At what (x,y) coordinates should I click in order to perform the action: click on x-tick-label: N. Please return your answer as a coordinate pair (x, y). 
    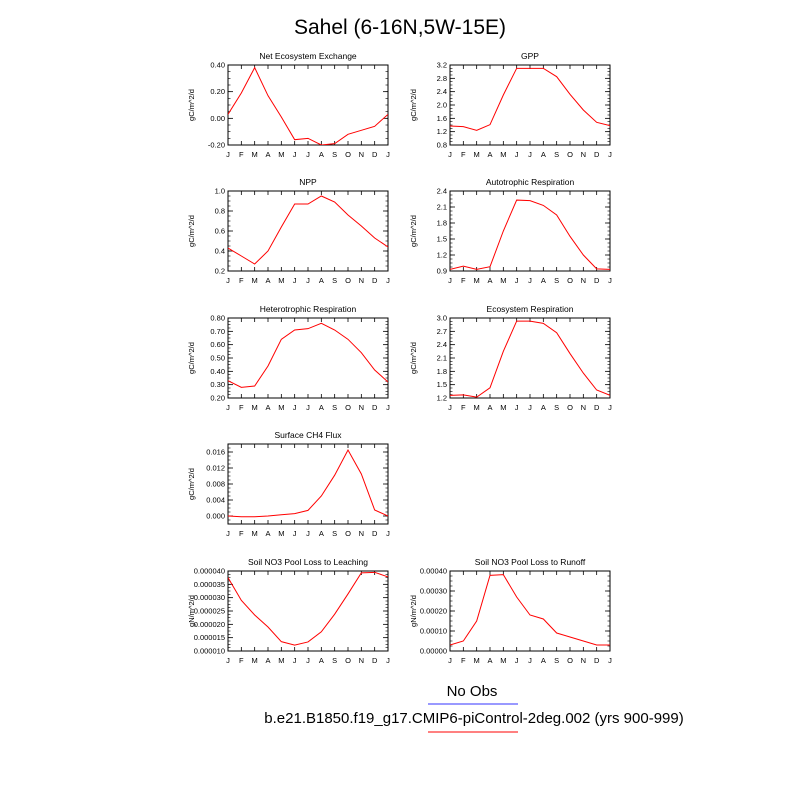
    Looking at the image, I should click on (583, 407).